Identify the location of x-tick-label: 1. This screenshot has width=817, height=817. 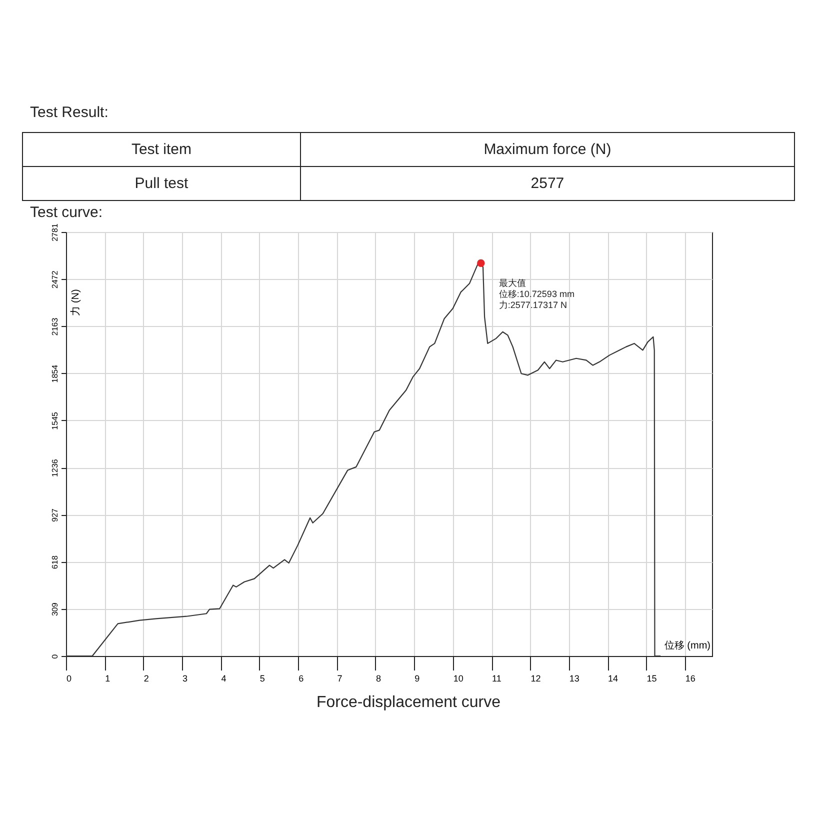
(107, 679).